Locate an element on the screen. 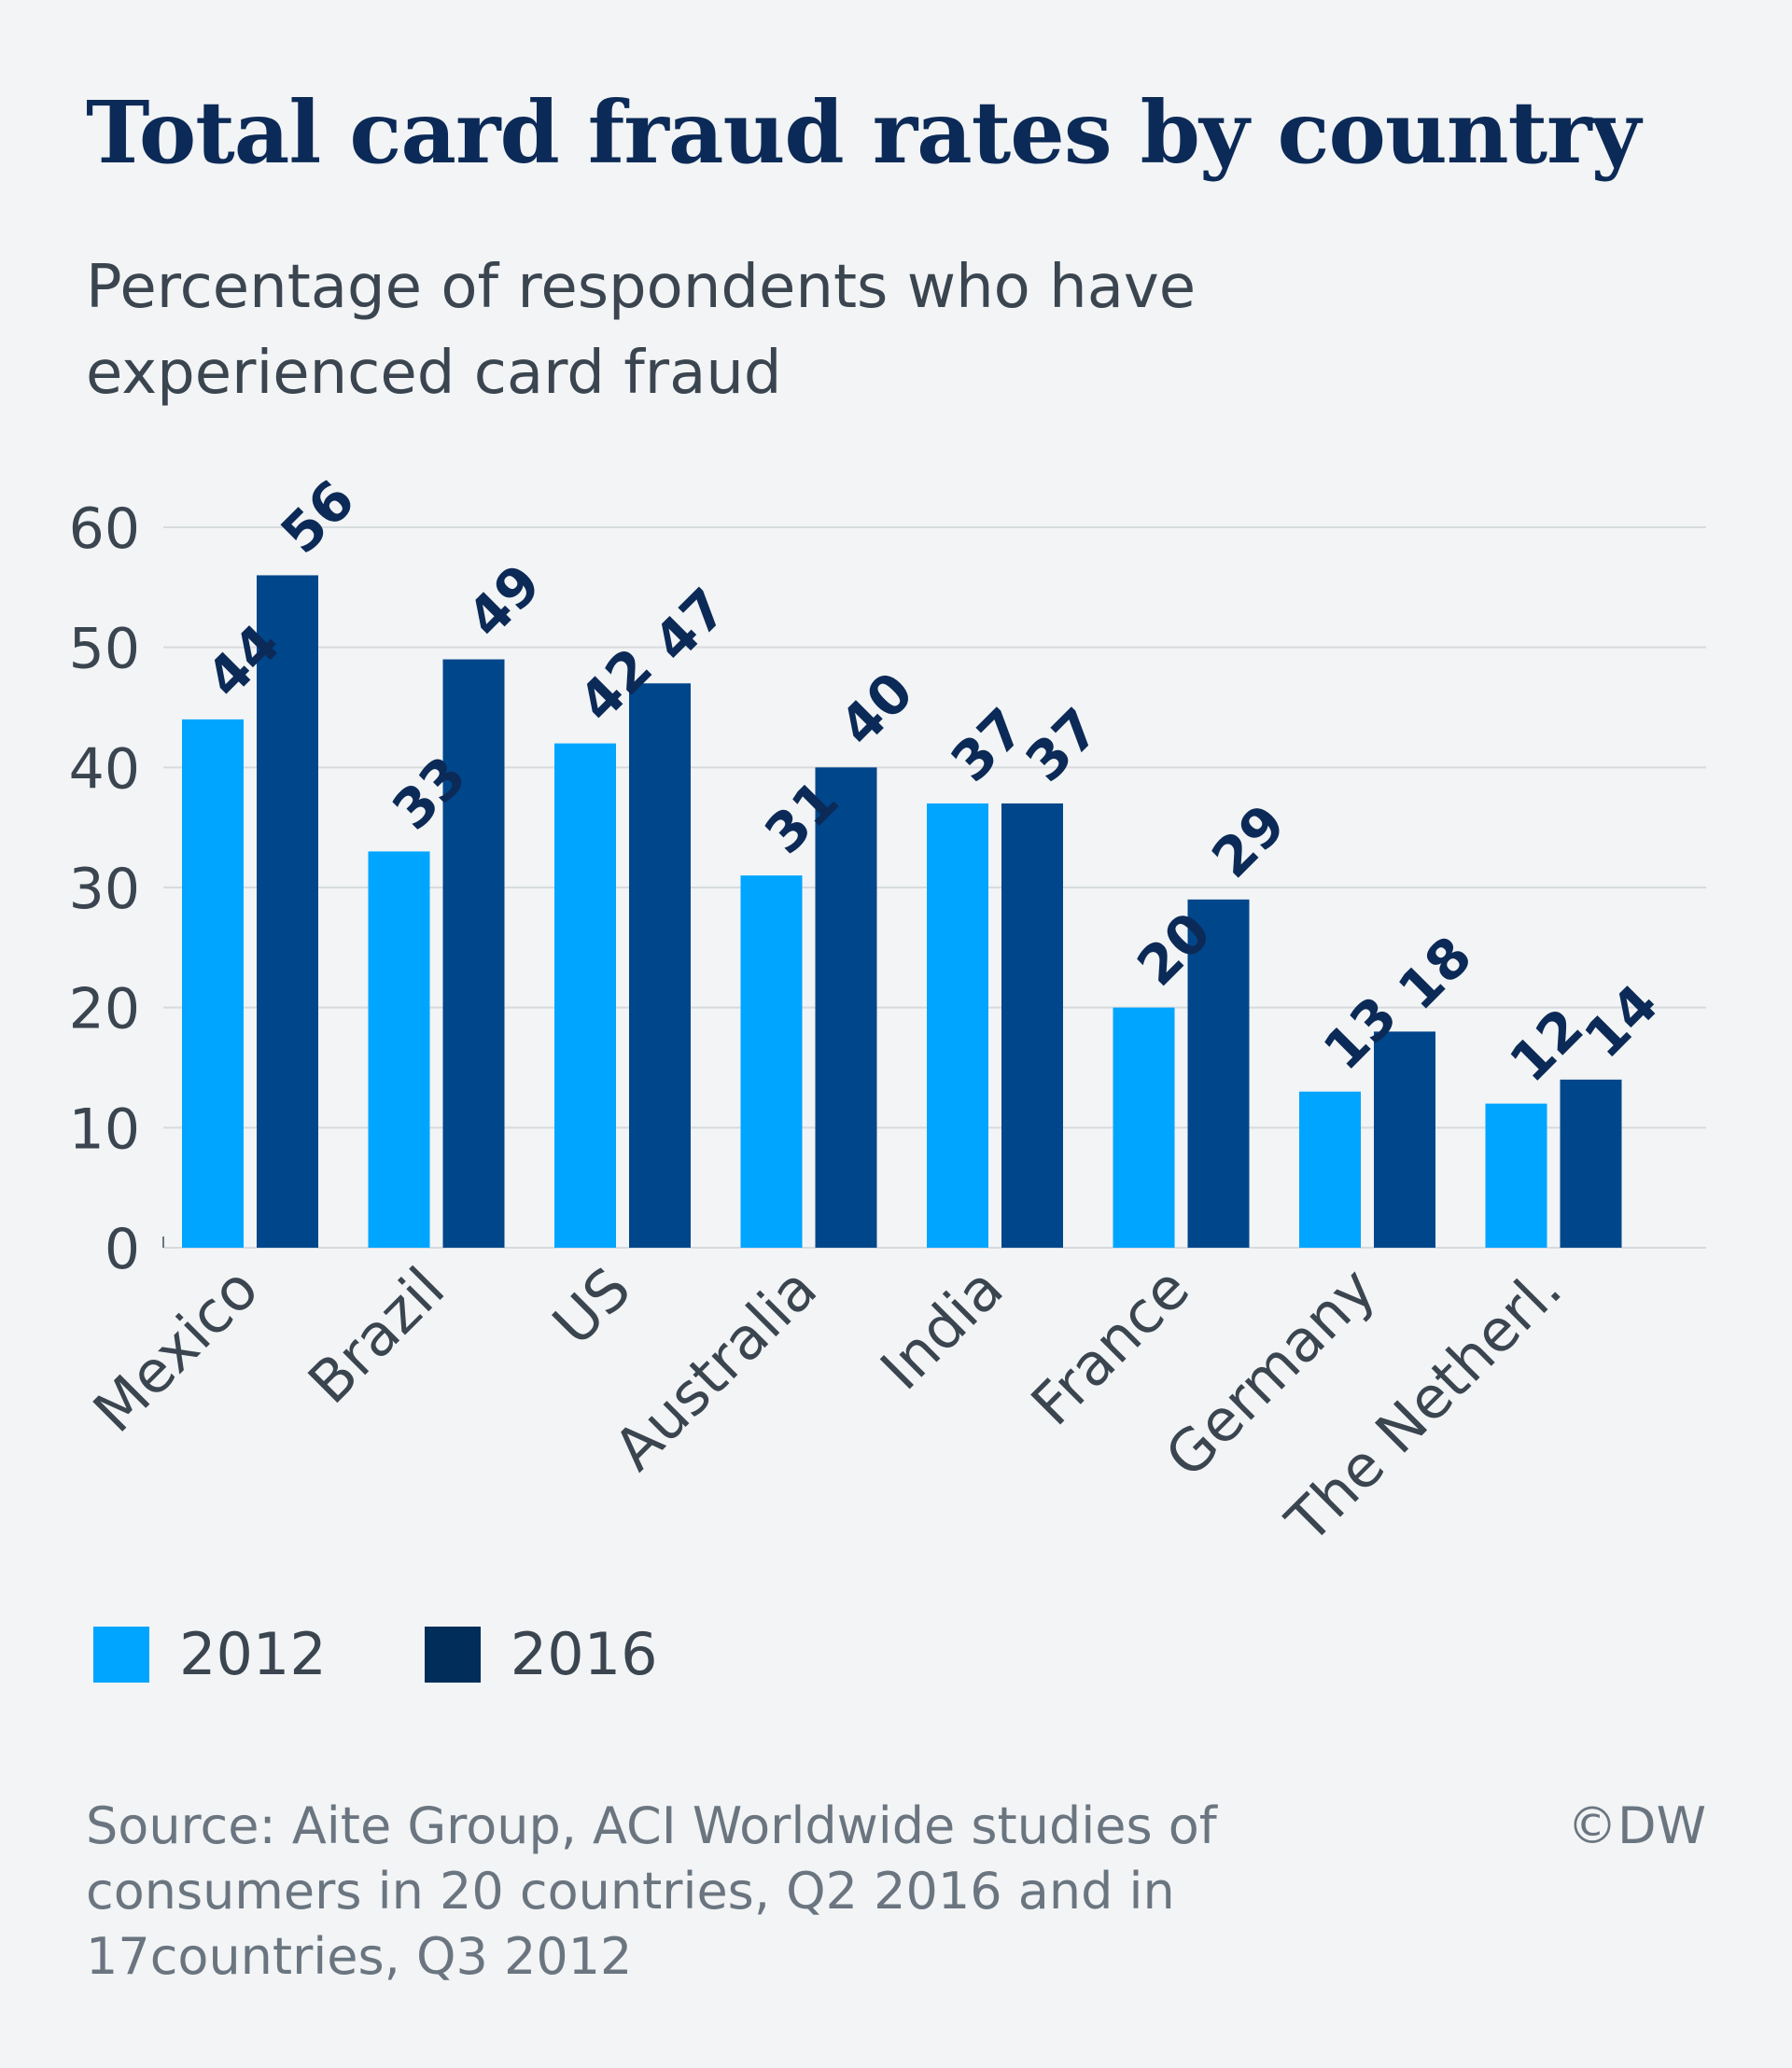  legend-label-2012: 2012 is located at coordinates (253, 1654).